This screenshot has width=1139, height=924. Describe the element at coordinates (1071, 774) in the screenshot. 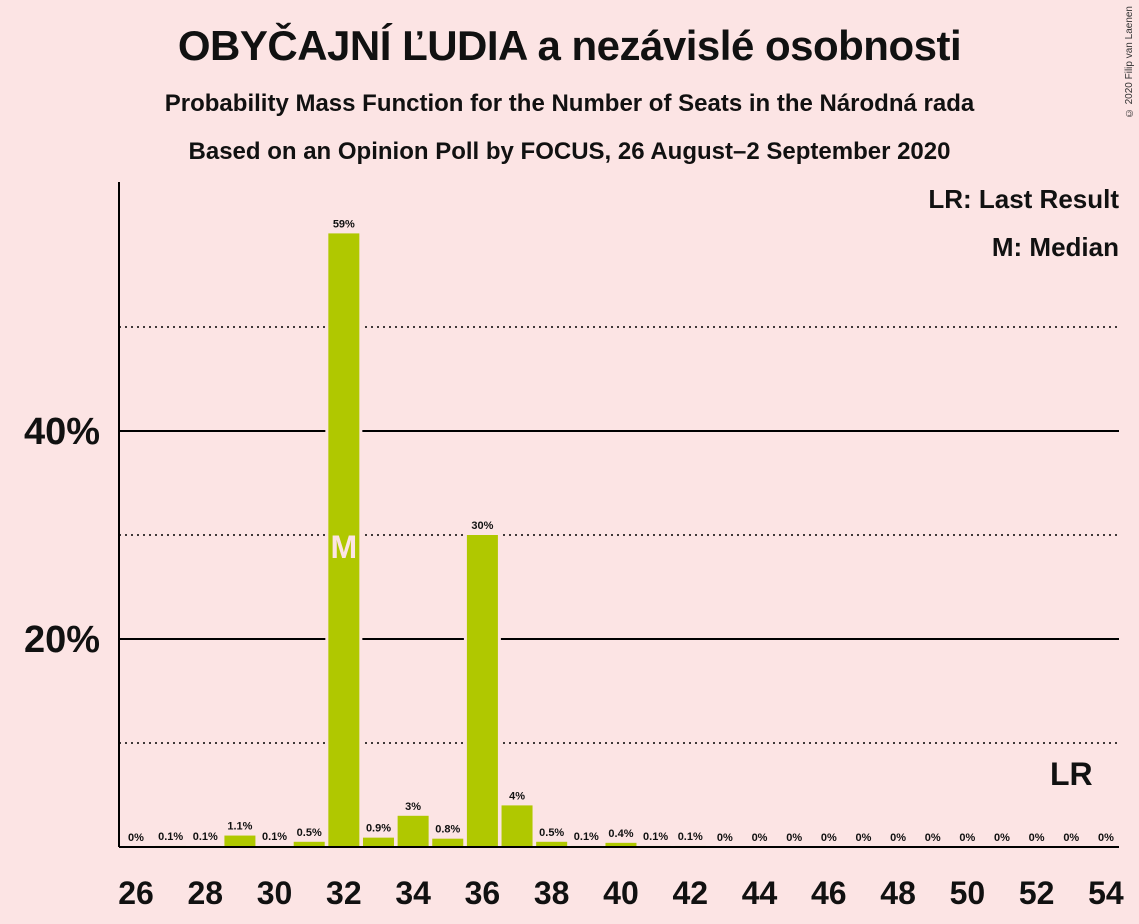

I see `last-result-marker: LR` at that location.